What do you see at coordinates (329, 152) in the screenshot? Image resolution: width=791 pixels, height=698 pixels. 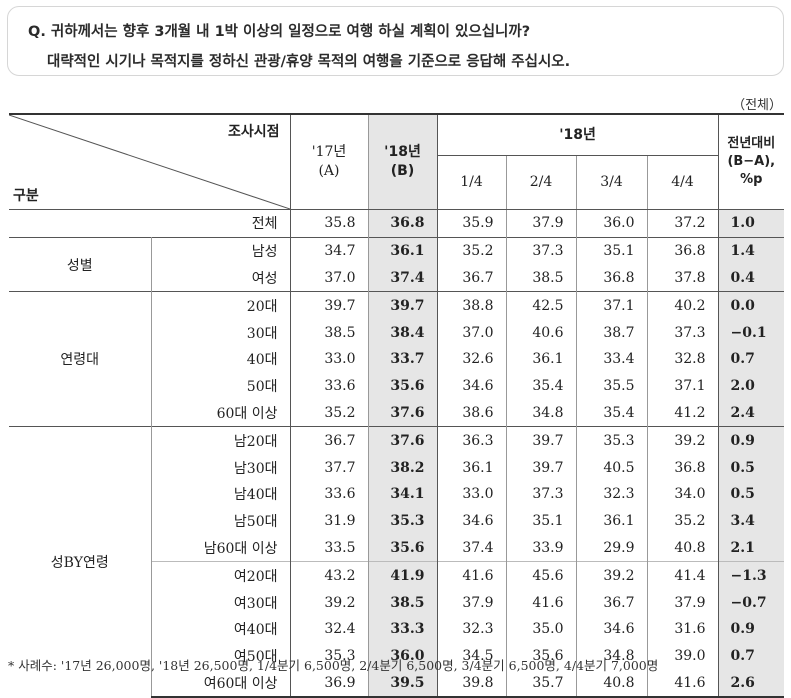 I see `header-2017-label: '17년` at bounding box center [329, 152].